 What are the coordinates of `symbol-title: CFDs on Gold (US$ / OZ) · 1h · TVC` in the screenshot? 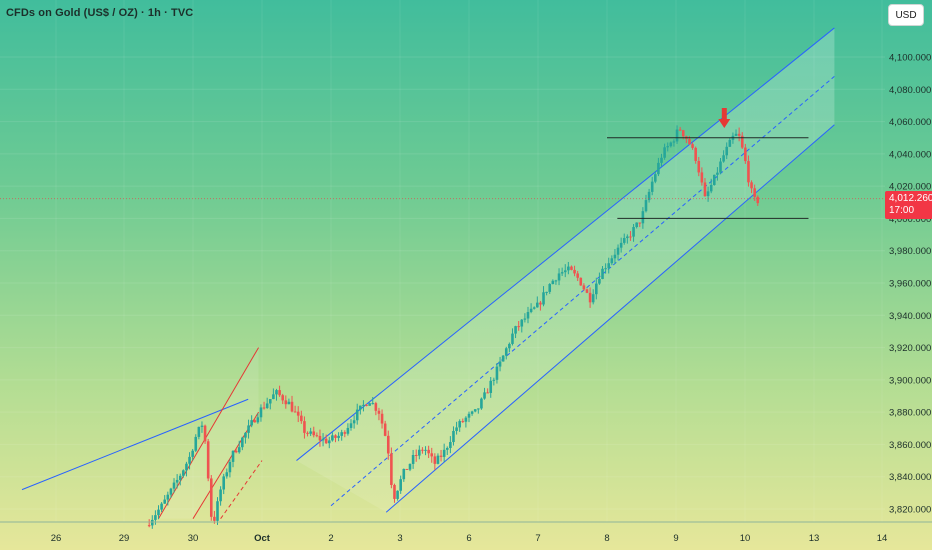 It's located at (100, 13).